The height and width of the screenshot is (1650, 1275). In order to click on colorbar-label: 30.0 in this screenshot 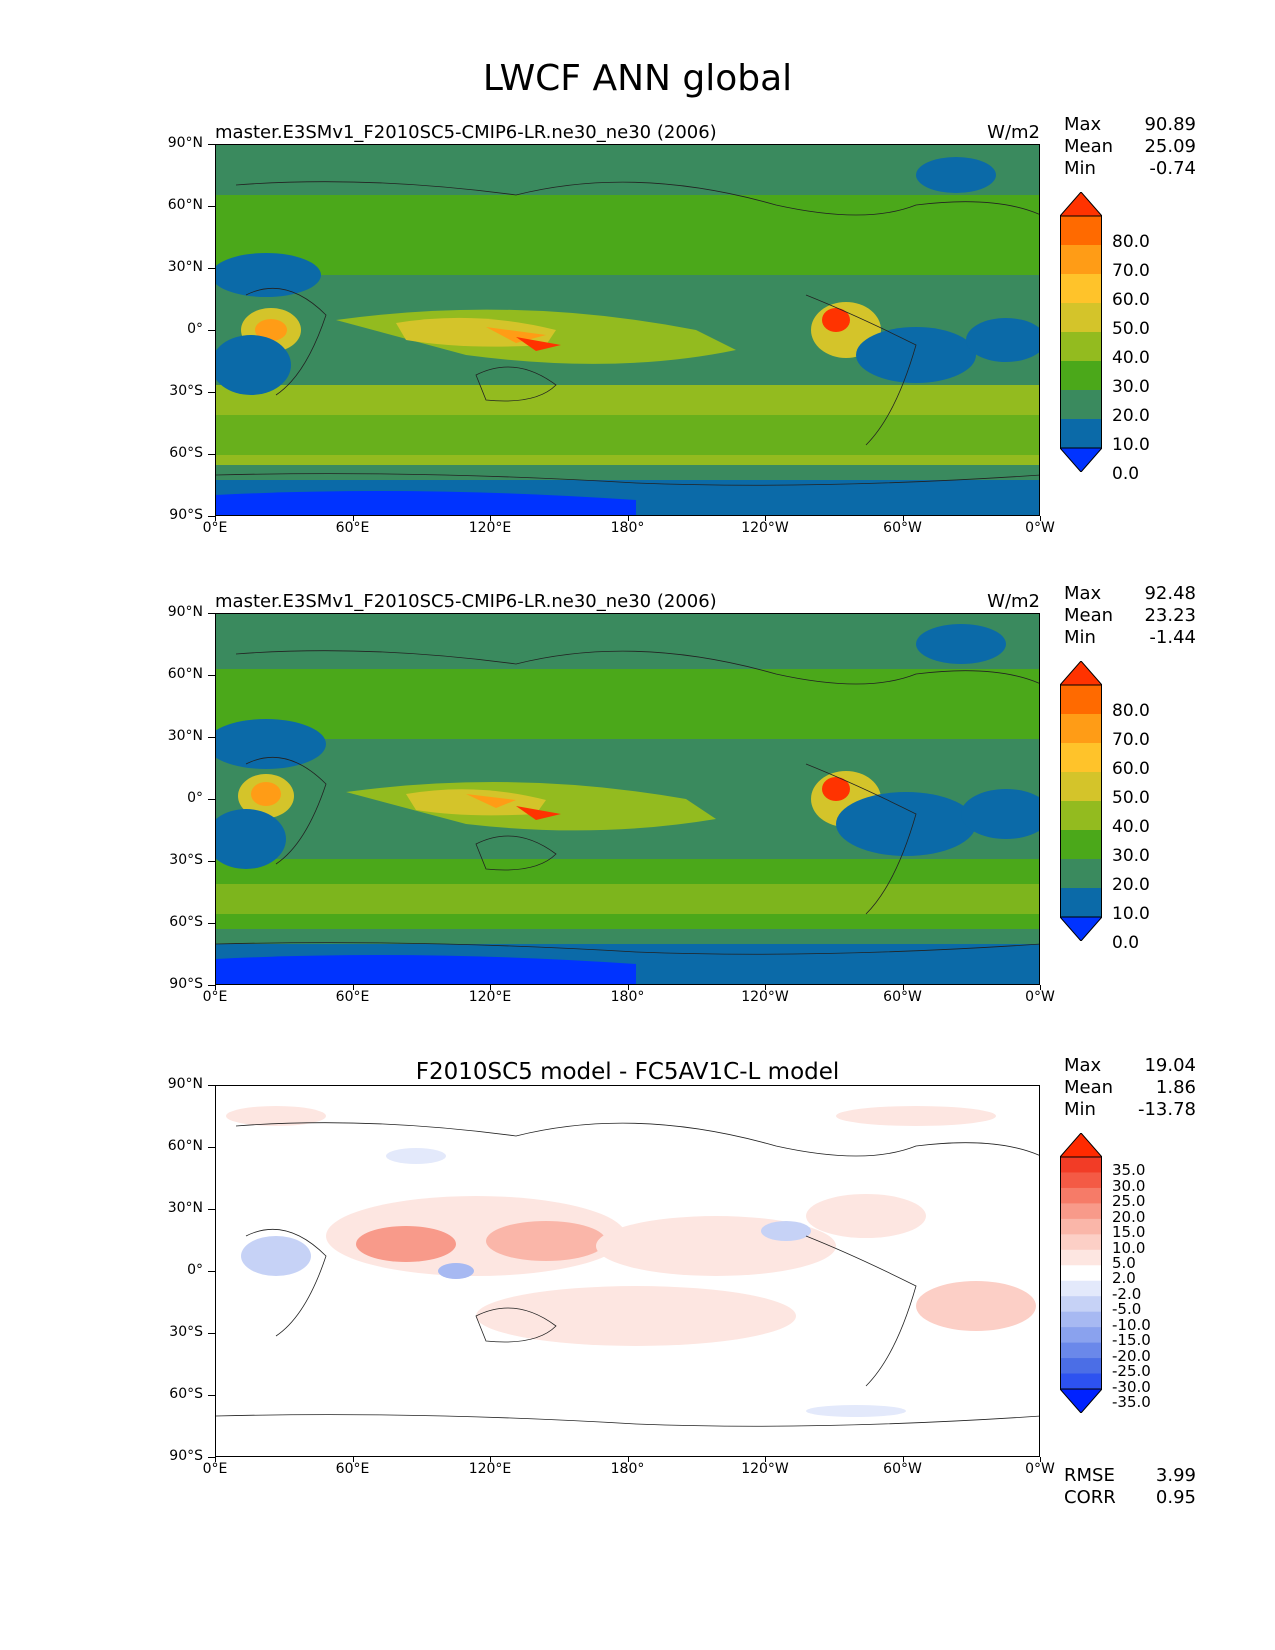, I will do `click(1131, 387)`.